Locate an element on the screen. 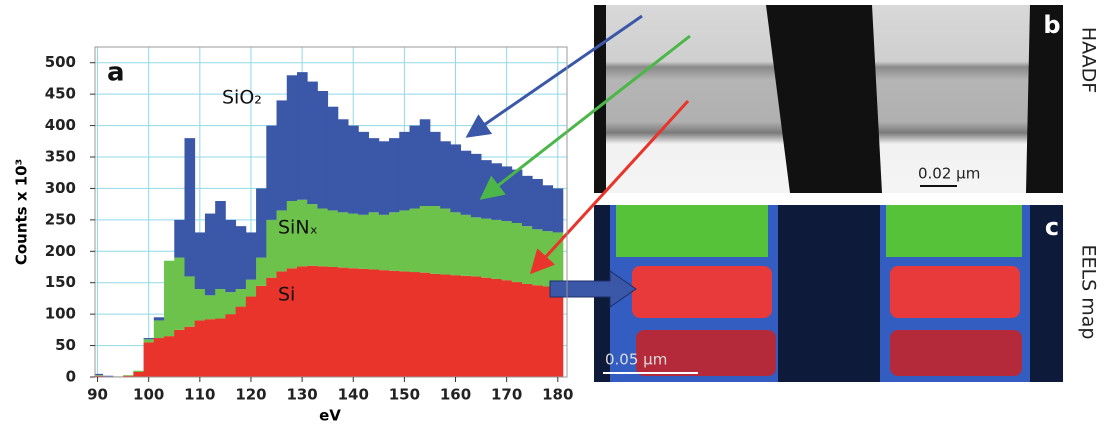 Image resolution: width=1106 pixels, height=430 pixels. x-tick-label: 150 is located at coordinates (404, 395).